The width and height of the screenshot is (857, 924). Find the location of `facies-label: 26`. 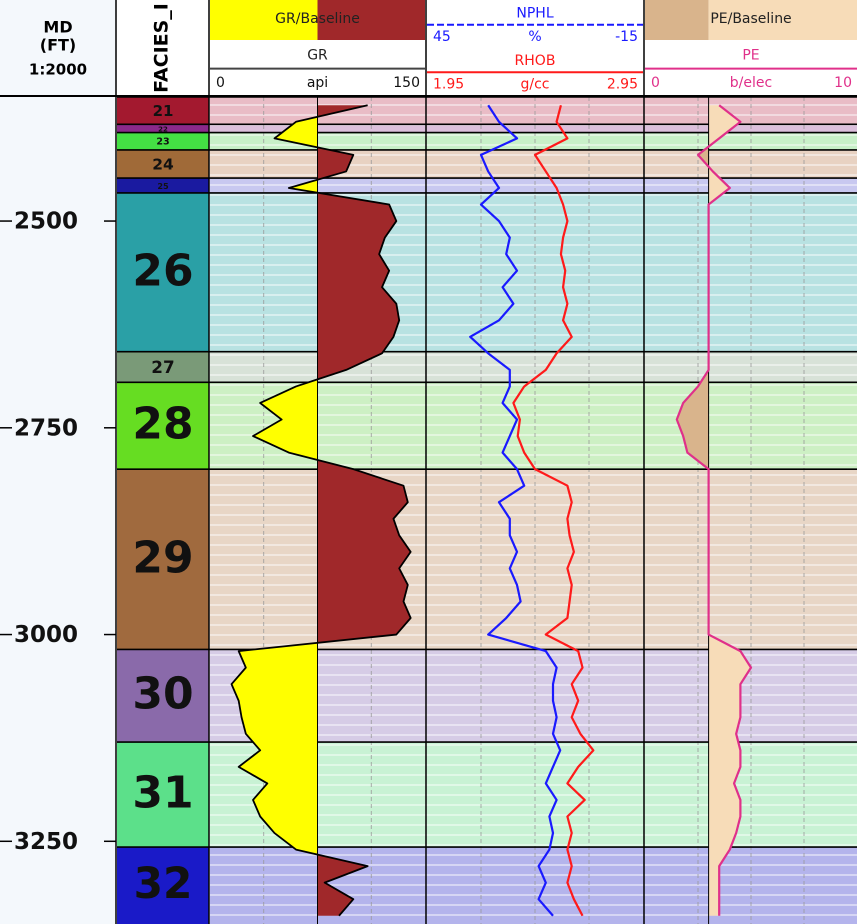

facies-label: 26 is located at coordinates (162, 270).